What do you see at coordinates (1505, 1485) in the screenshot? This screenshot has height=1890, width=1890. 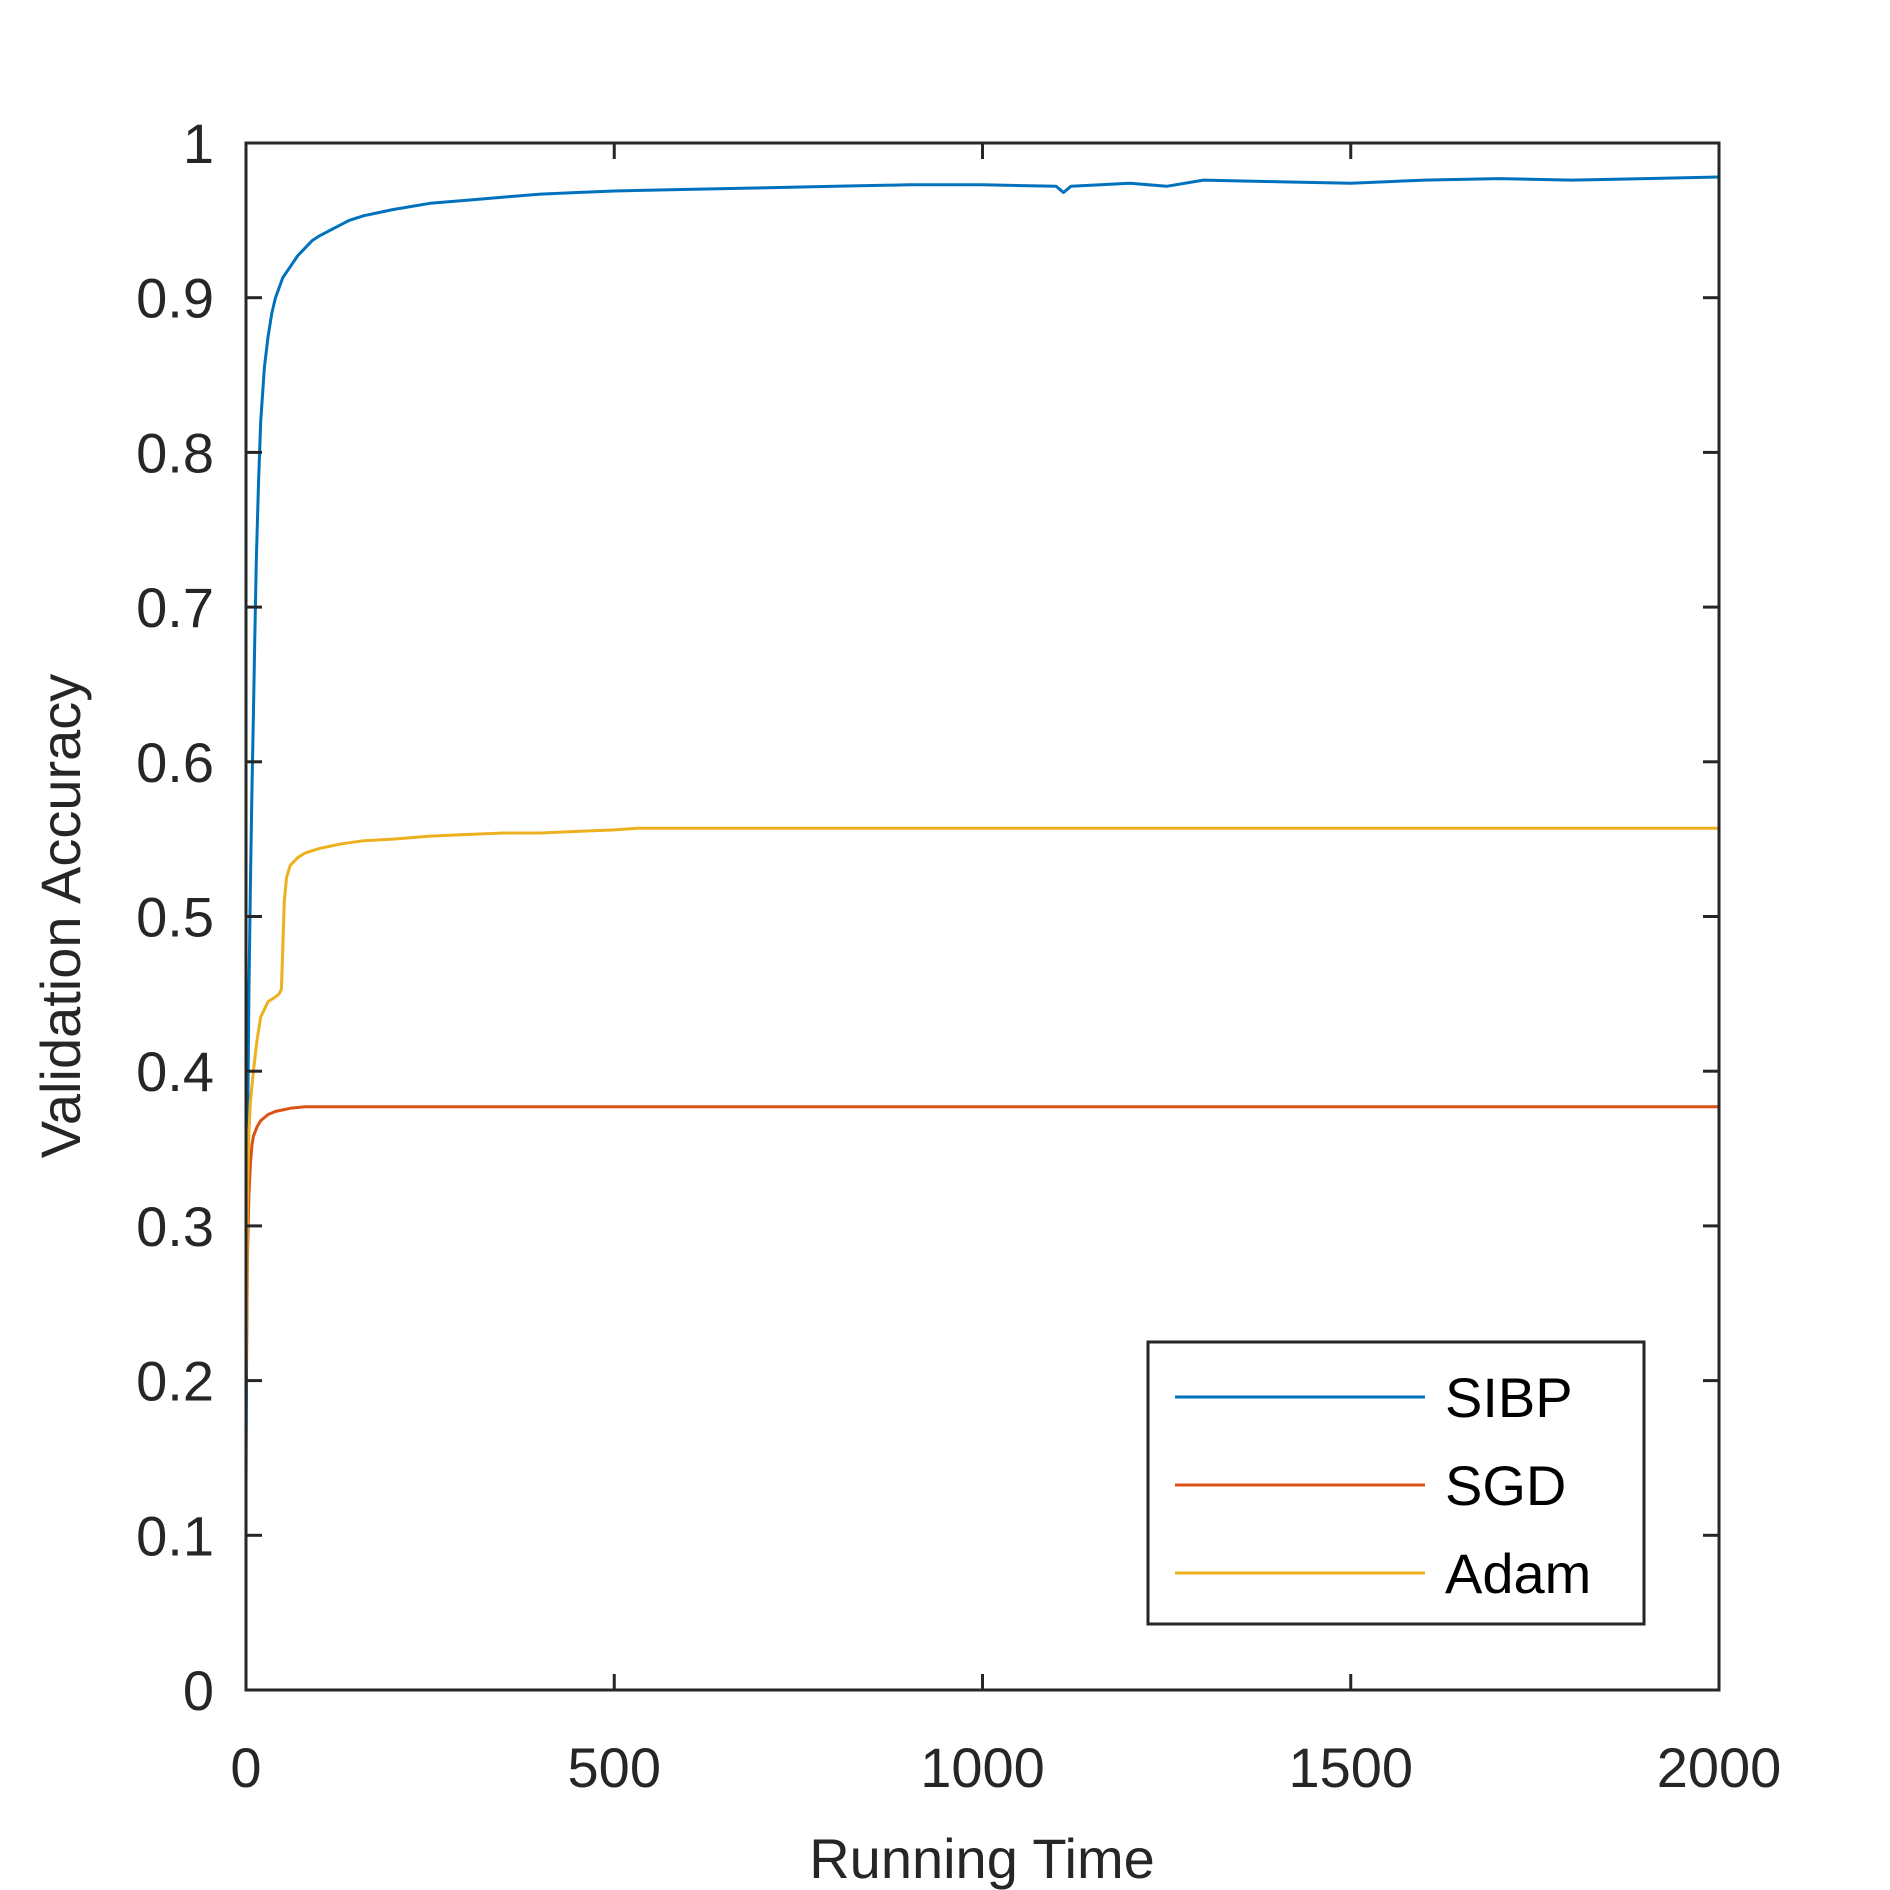 I see `legend-label-sgd: SGD` at bounding box center [1505, 1485].